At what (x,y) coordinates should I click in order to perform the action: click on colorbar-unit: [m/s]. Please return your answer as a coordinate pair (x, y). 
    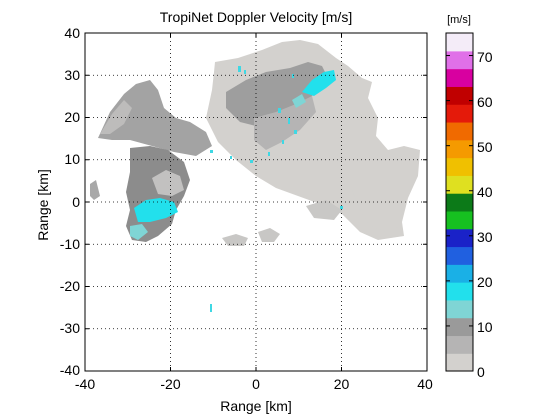
    Looking at the image, I should click on (459, 20).